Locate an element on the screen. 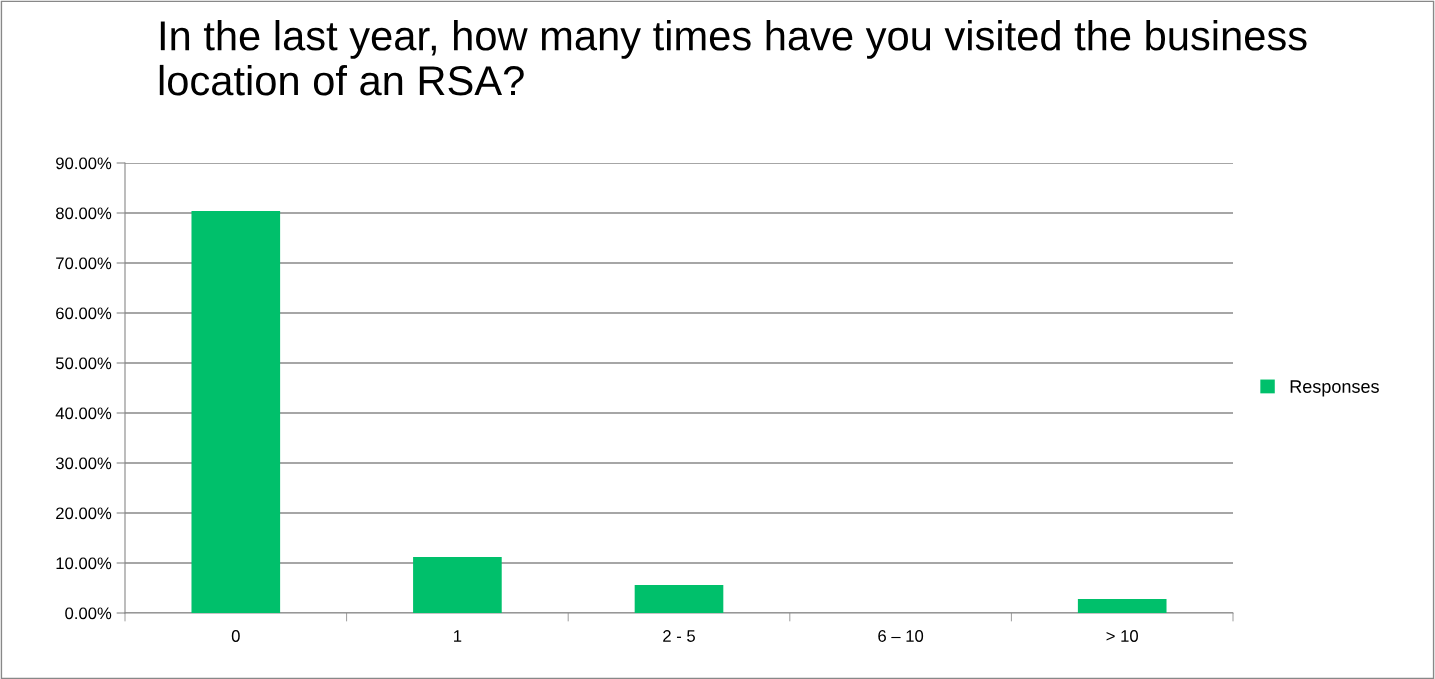 This screenshot has width=1435, height=679. y-tick-label: 40.00% is located at coordinates (83, 413).